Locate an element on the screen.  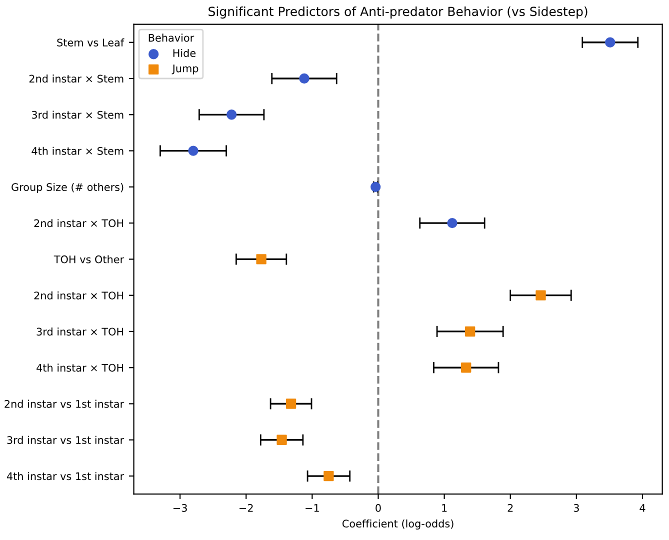
x-tick-label: 4 is located at coordinates (643, 508).